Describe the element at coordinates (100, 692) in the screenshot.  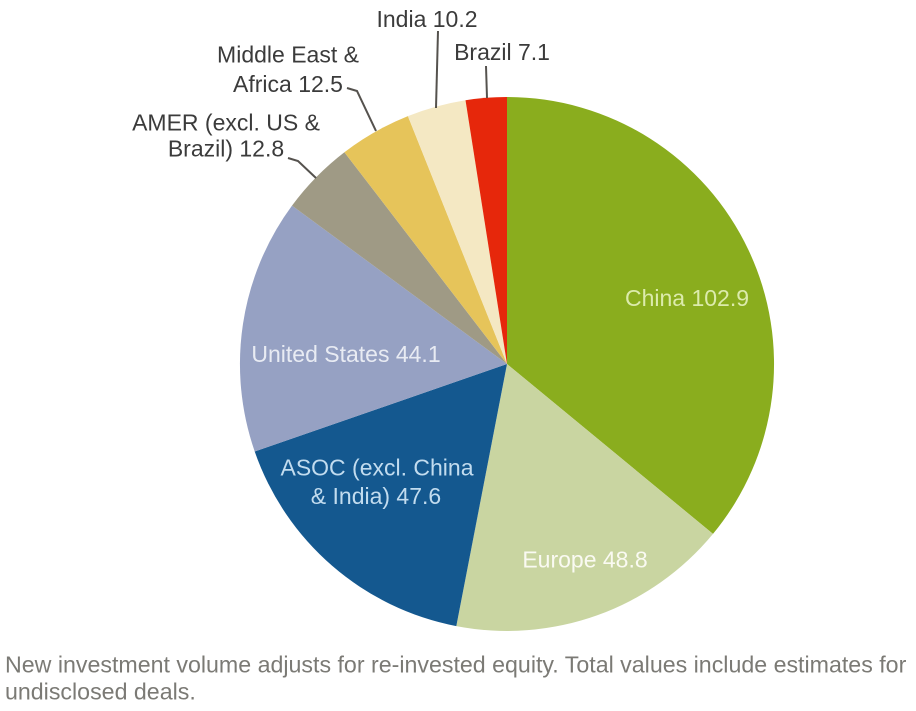
I see `svg-text: undisclosed deals.` at that location.